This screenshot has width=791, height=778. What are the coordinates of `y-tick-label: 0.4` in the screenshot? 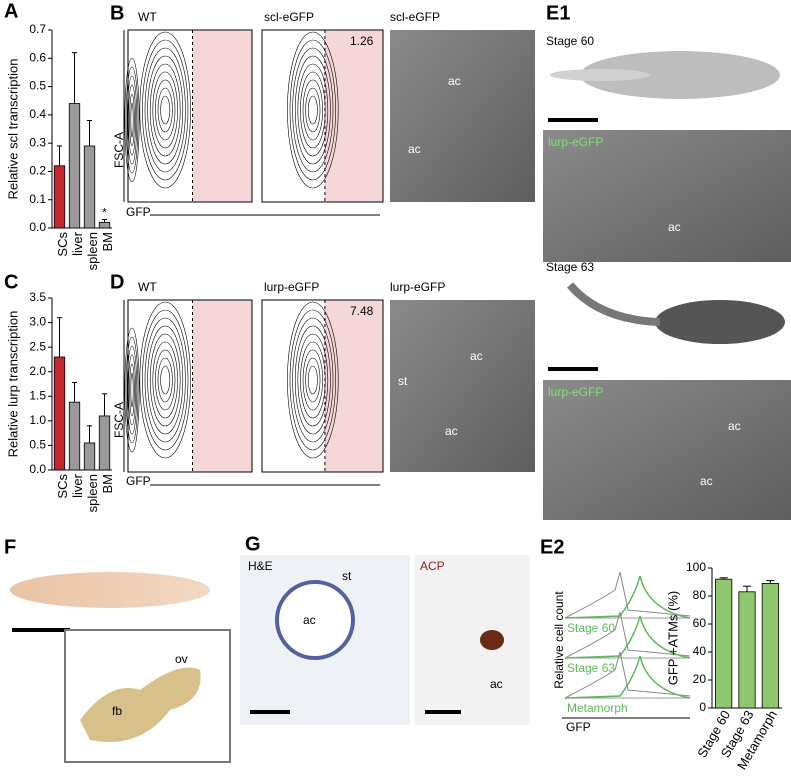 It's located at (37, 114).